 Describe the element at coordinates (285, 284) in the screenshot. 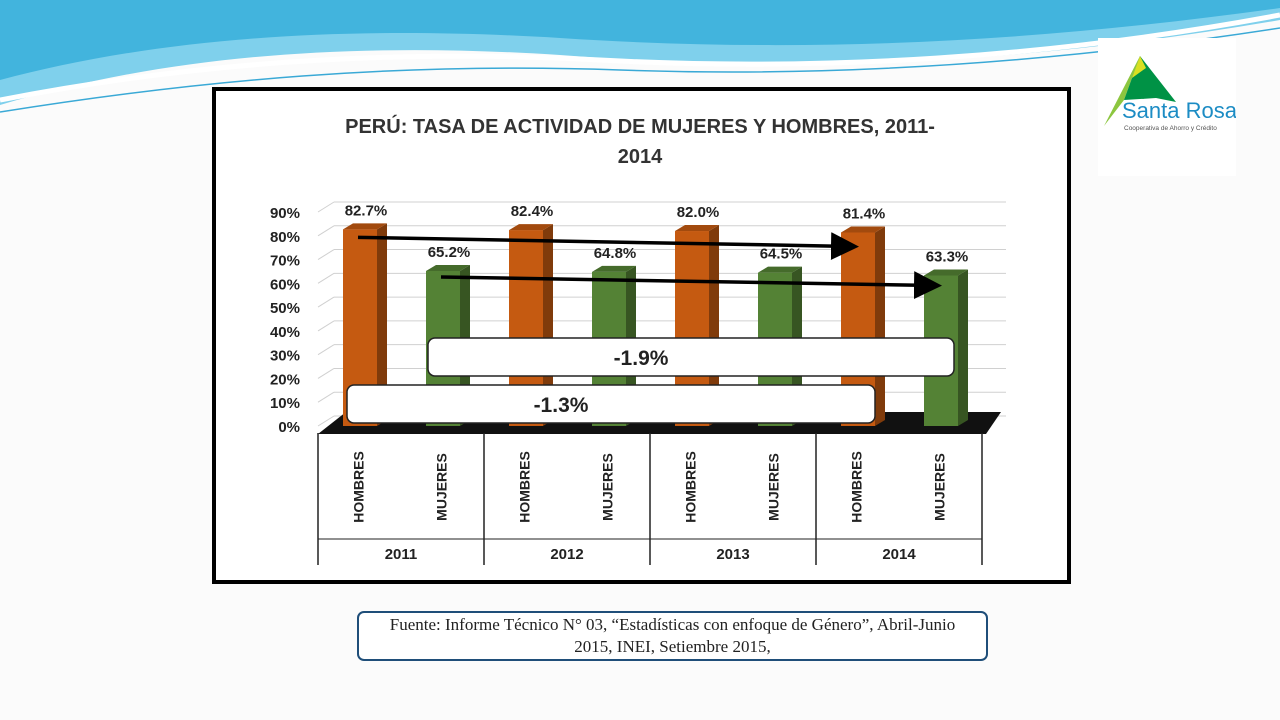

I see `y-tick-label: 60%` at that location.